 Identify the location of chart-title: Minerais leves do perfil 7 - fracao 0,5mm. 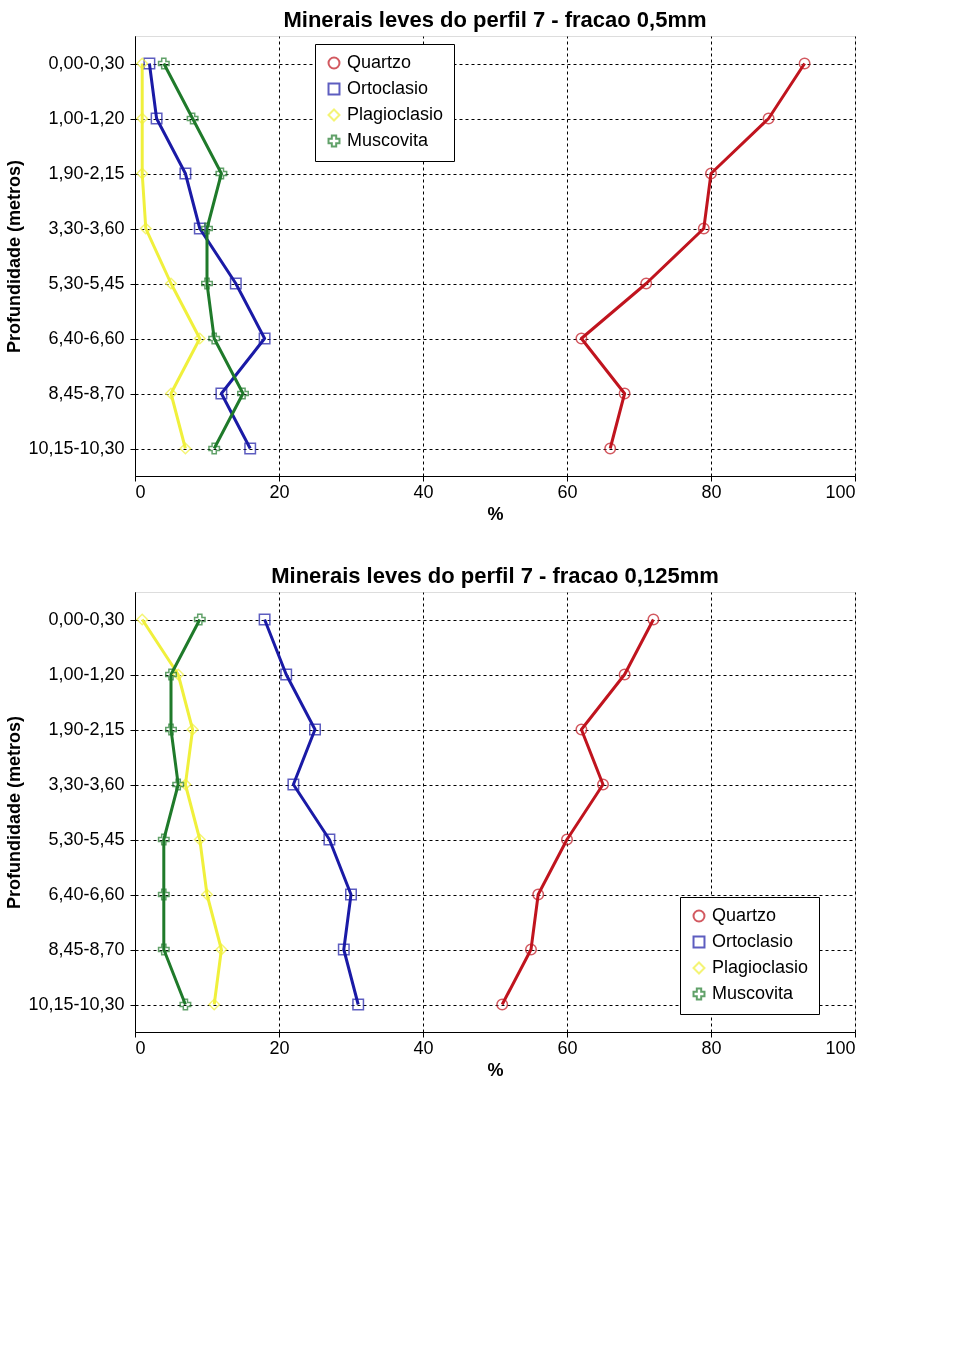
(495, 19).